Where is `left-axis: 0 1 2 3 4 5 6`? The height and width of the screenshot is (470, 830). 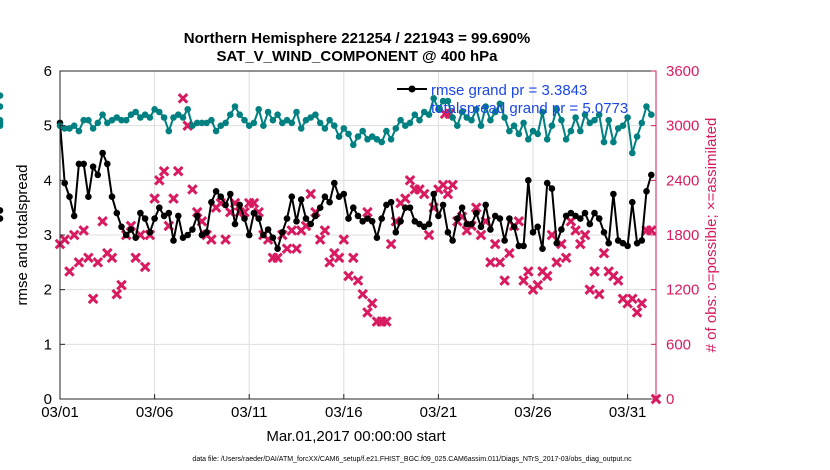
left-axis: 0 1 2 3 4 5 6 is located at coordinates (54, 235).